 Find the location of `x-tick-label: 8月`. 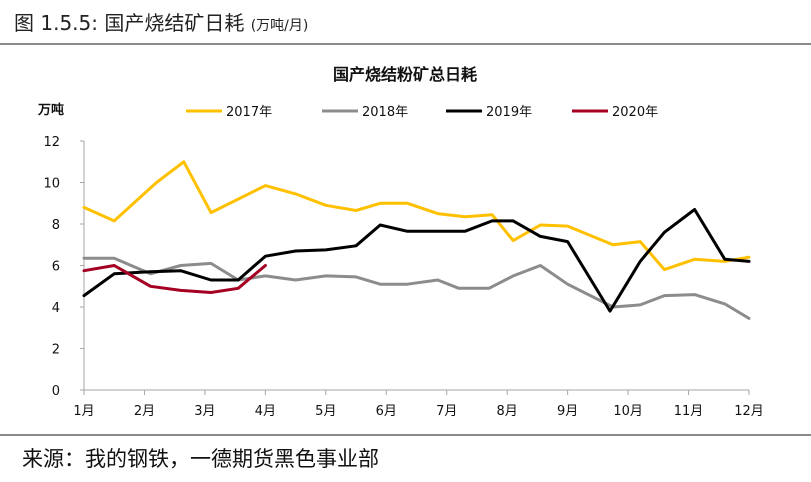

x-tick-label: 8月 is located at coordinates (507, 411).